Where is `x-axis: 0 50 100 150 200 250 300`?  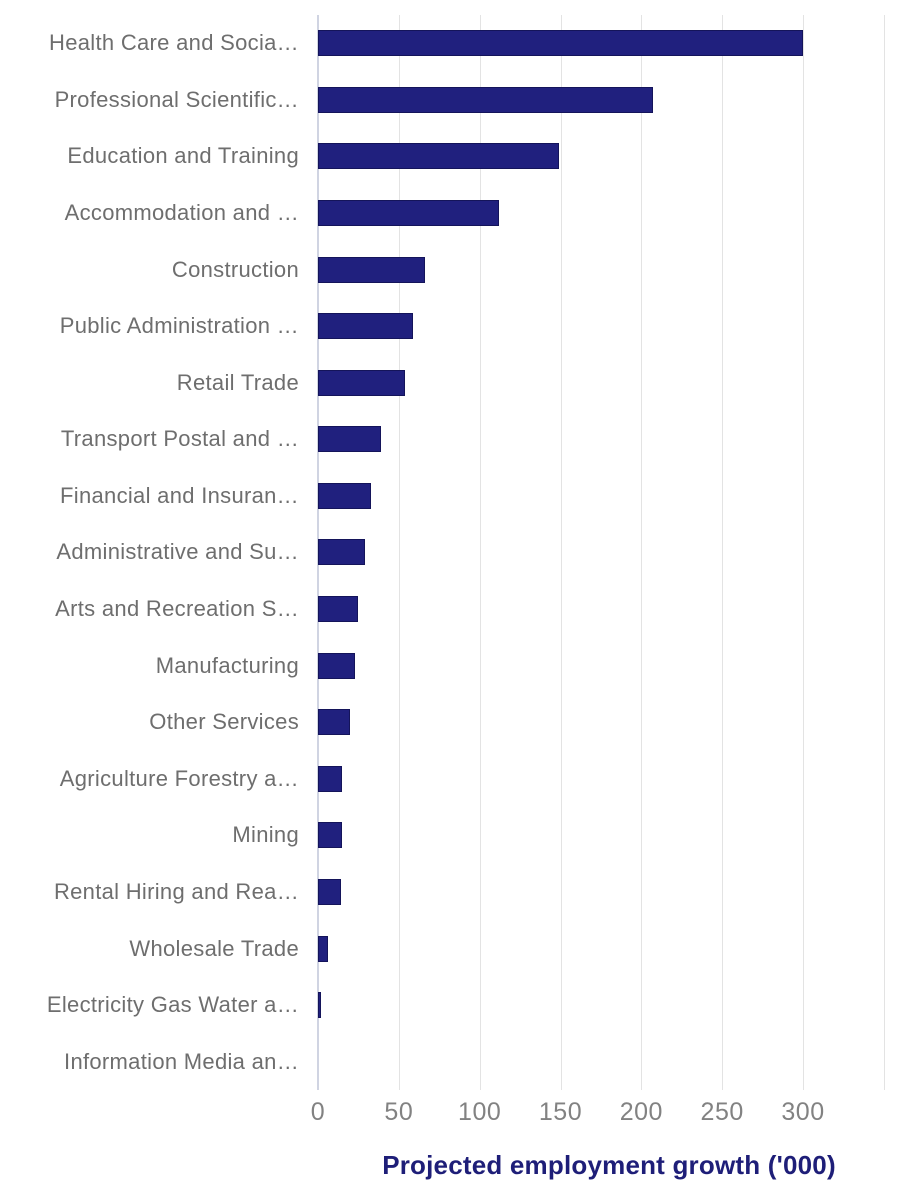 x-axis: 0 50 100 150 200 250 300 is located at coordinates (605, 1115).